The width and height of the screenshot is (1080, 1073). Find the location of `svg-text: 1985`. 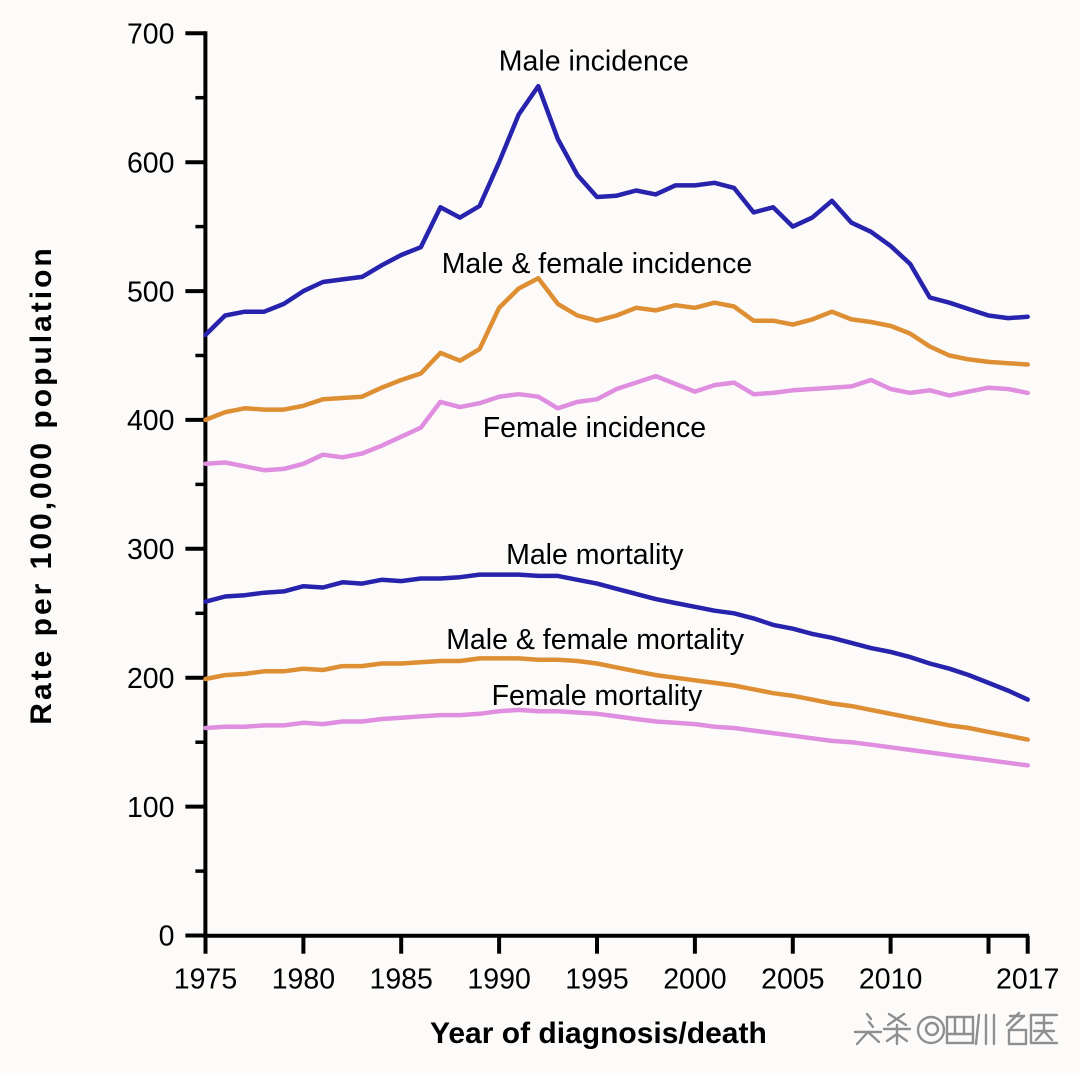

svg-text: 1985 is located at coordinates (400, 980).